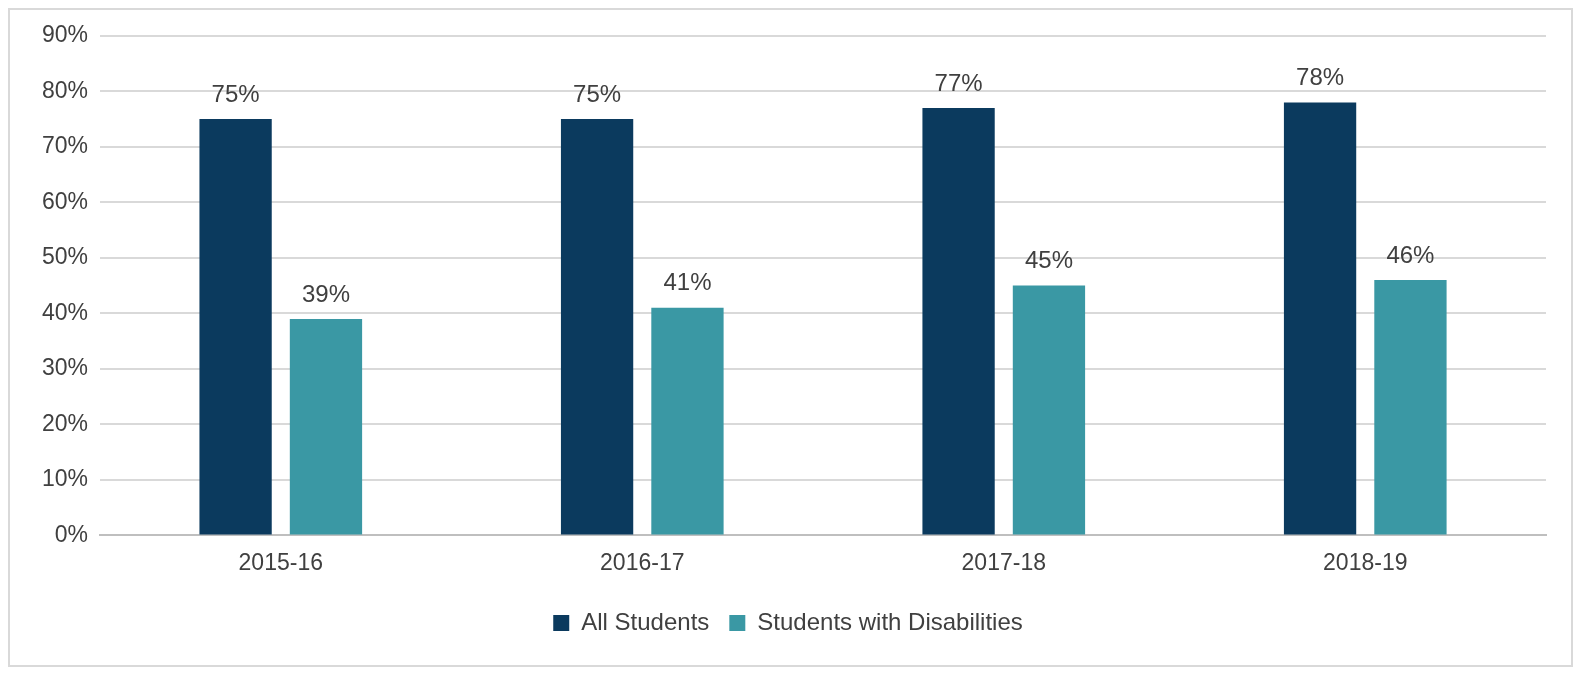  What do you see at coordinates (958, 82) in the screenshot?
I see `data-label: 77%` at bounding box center [958, 82].